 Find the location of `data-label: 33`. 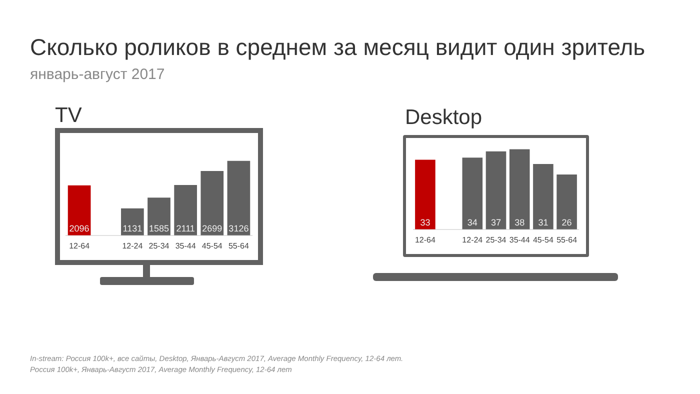

data-label: 33 is located at coordinates (425, 222).